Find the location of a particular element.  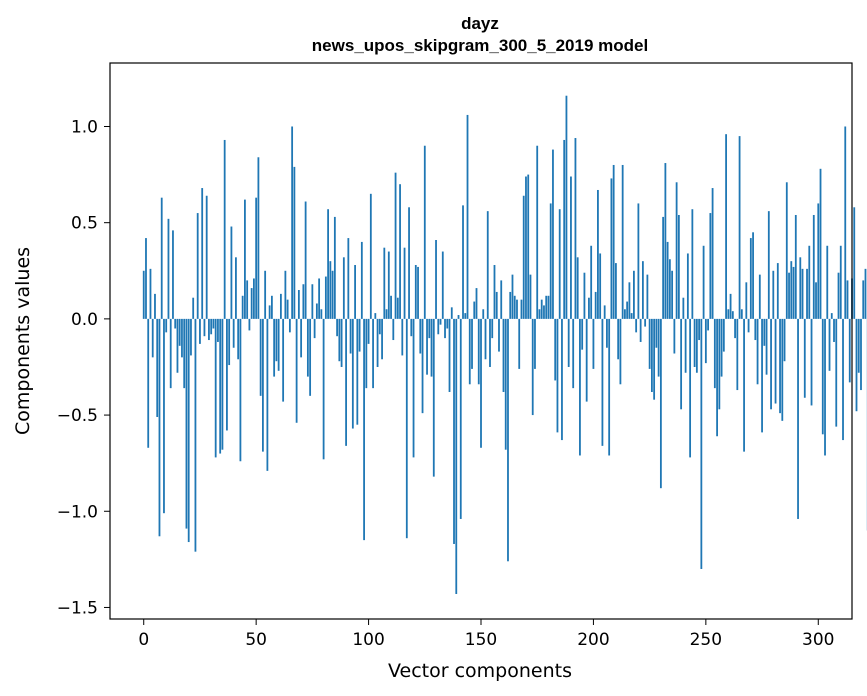

y-tick-label: −1.0 is located at coordinates (77, 512).